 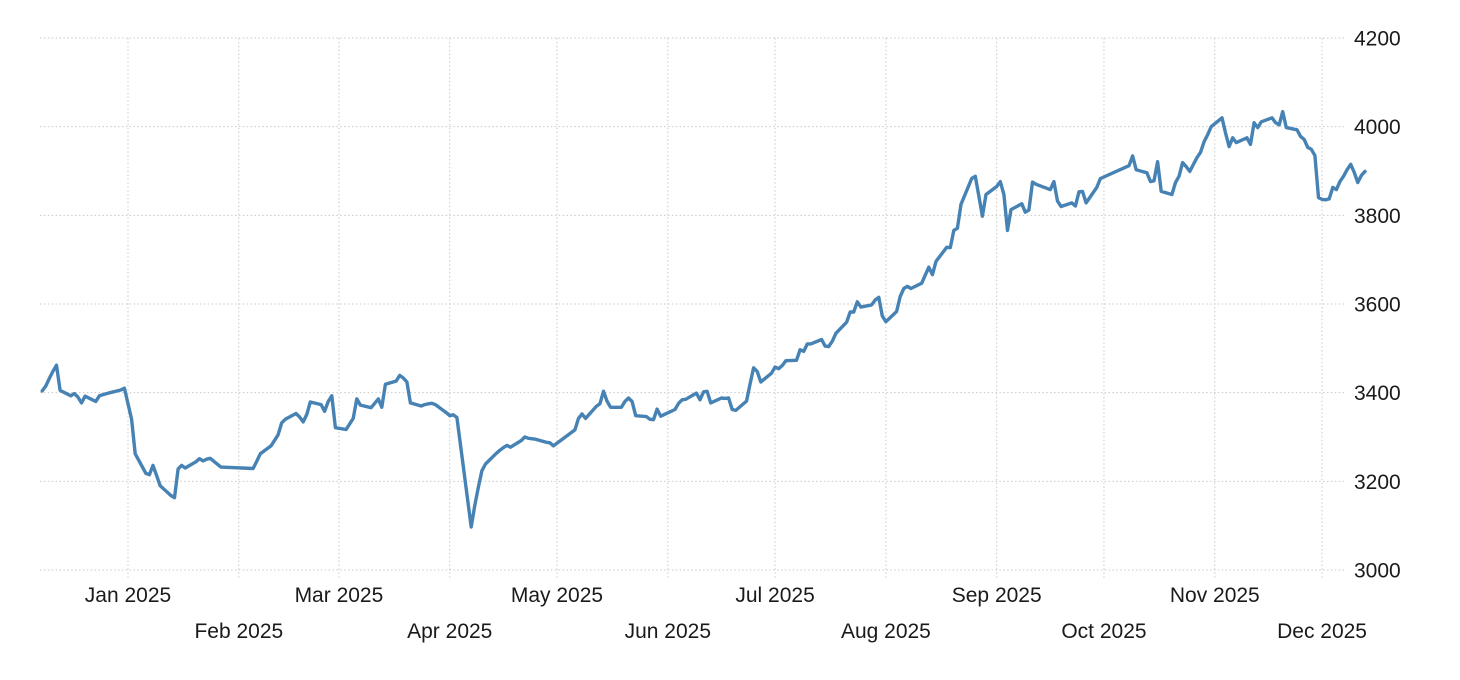 What do you see at coordinates (1377, 482) in the screenshot?
I see `y-axis-label-3200: 3200` at bounding box center [1377, 482].